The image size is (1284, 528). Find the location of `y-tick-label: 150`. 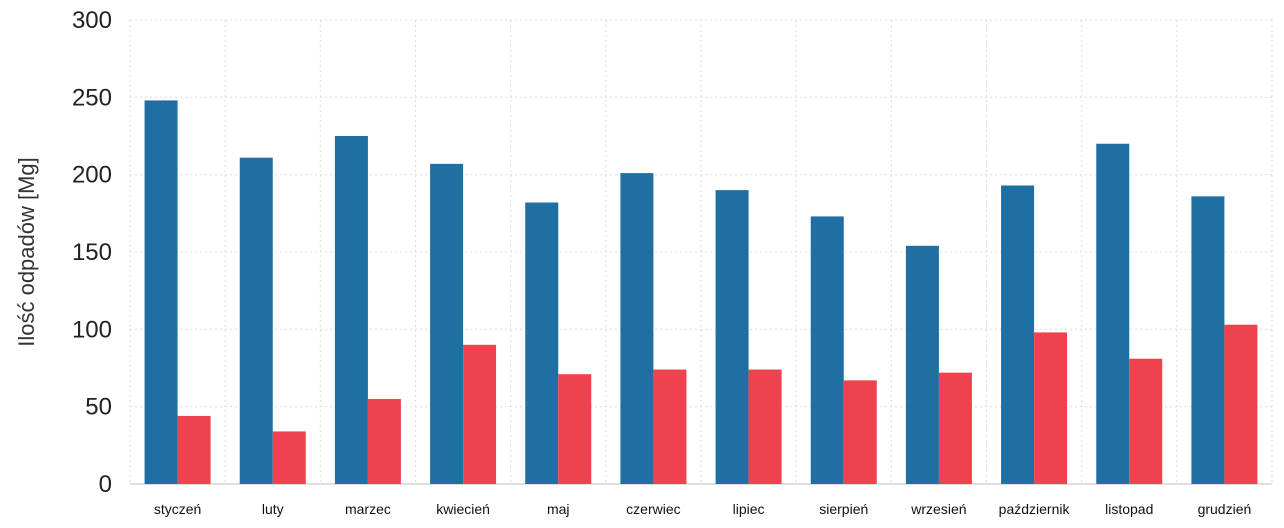

y-tick-label: 150 is located at coordinates (92, 252).